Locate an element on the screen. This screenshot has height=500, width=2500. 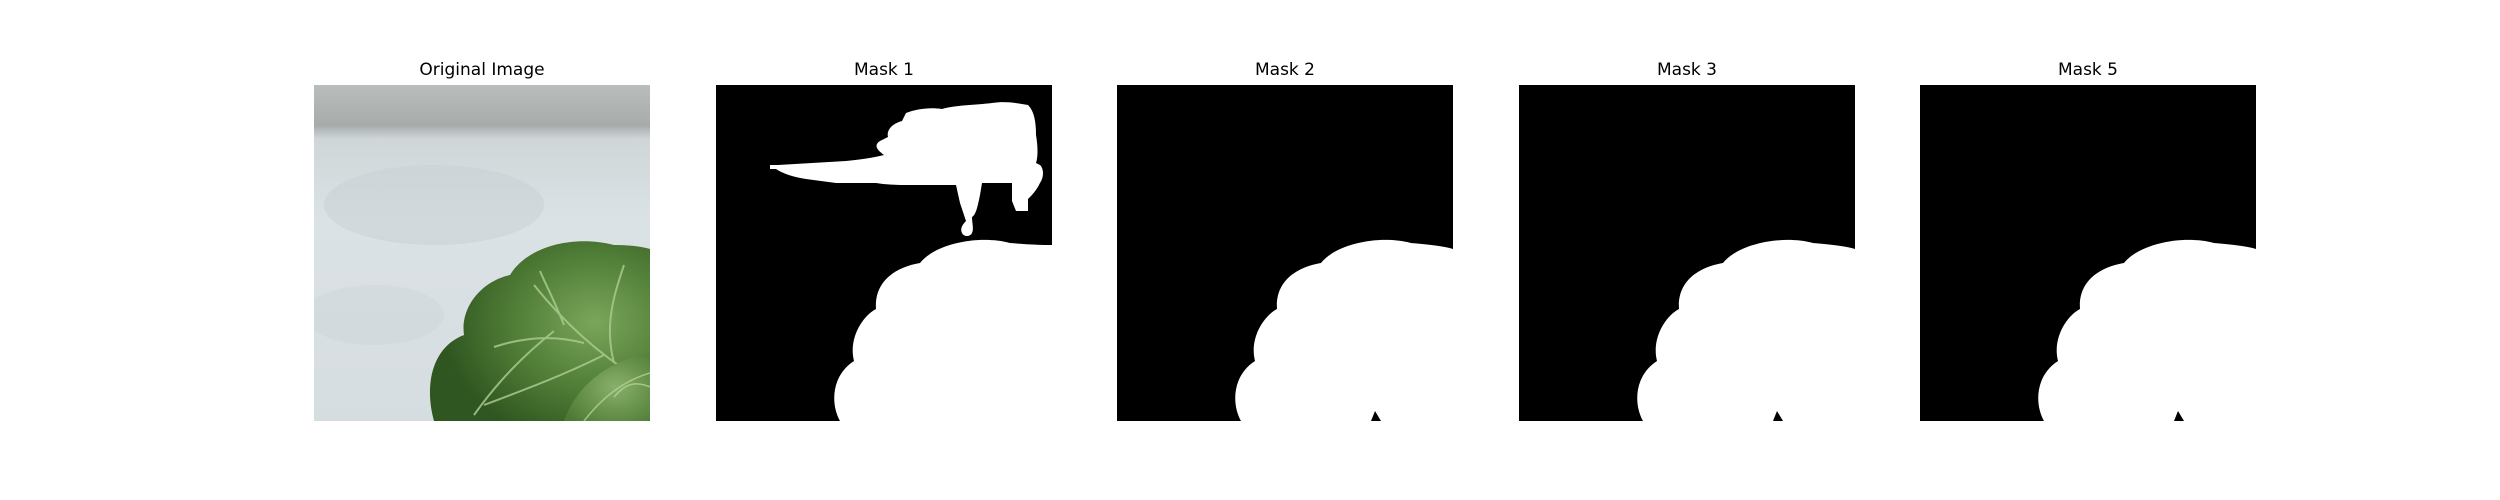
mask-3-image is located at coordinates (1687, 253).